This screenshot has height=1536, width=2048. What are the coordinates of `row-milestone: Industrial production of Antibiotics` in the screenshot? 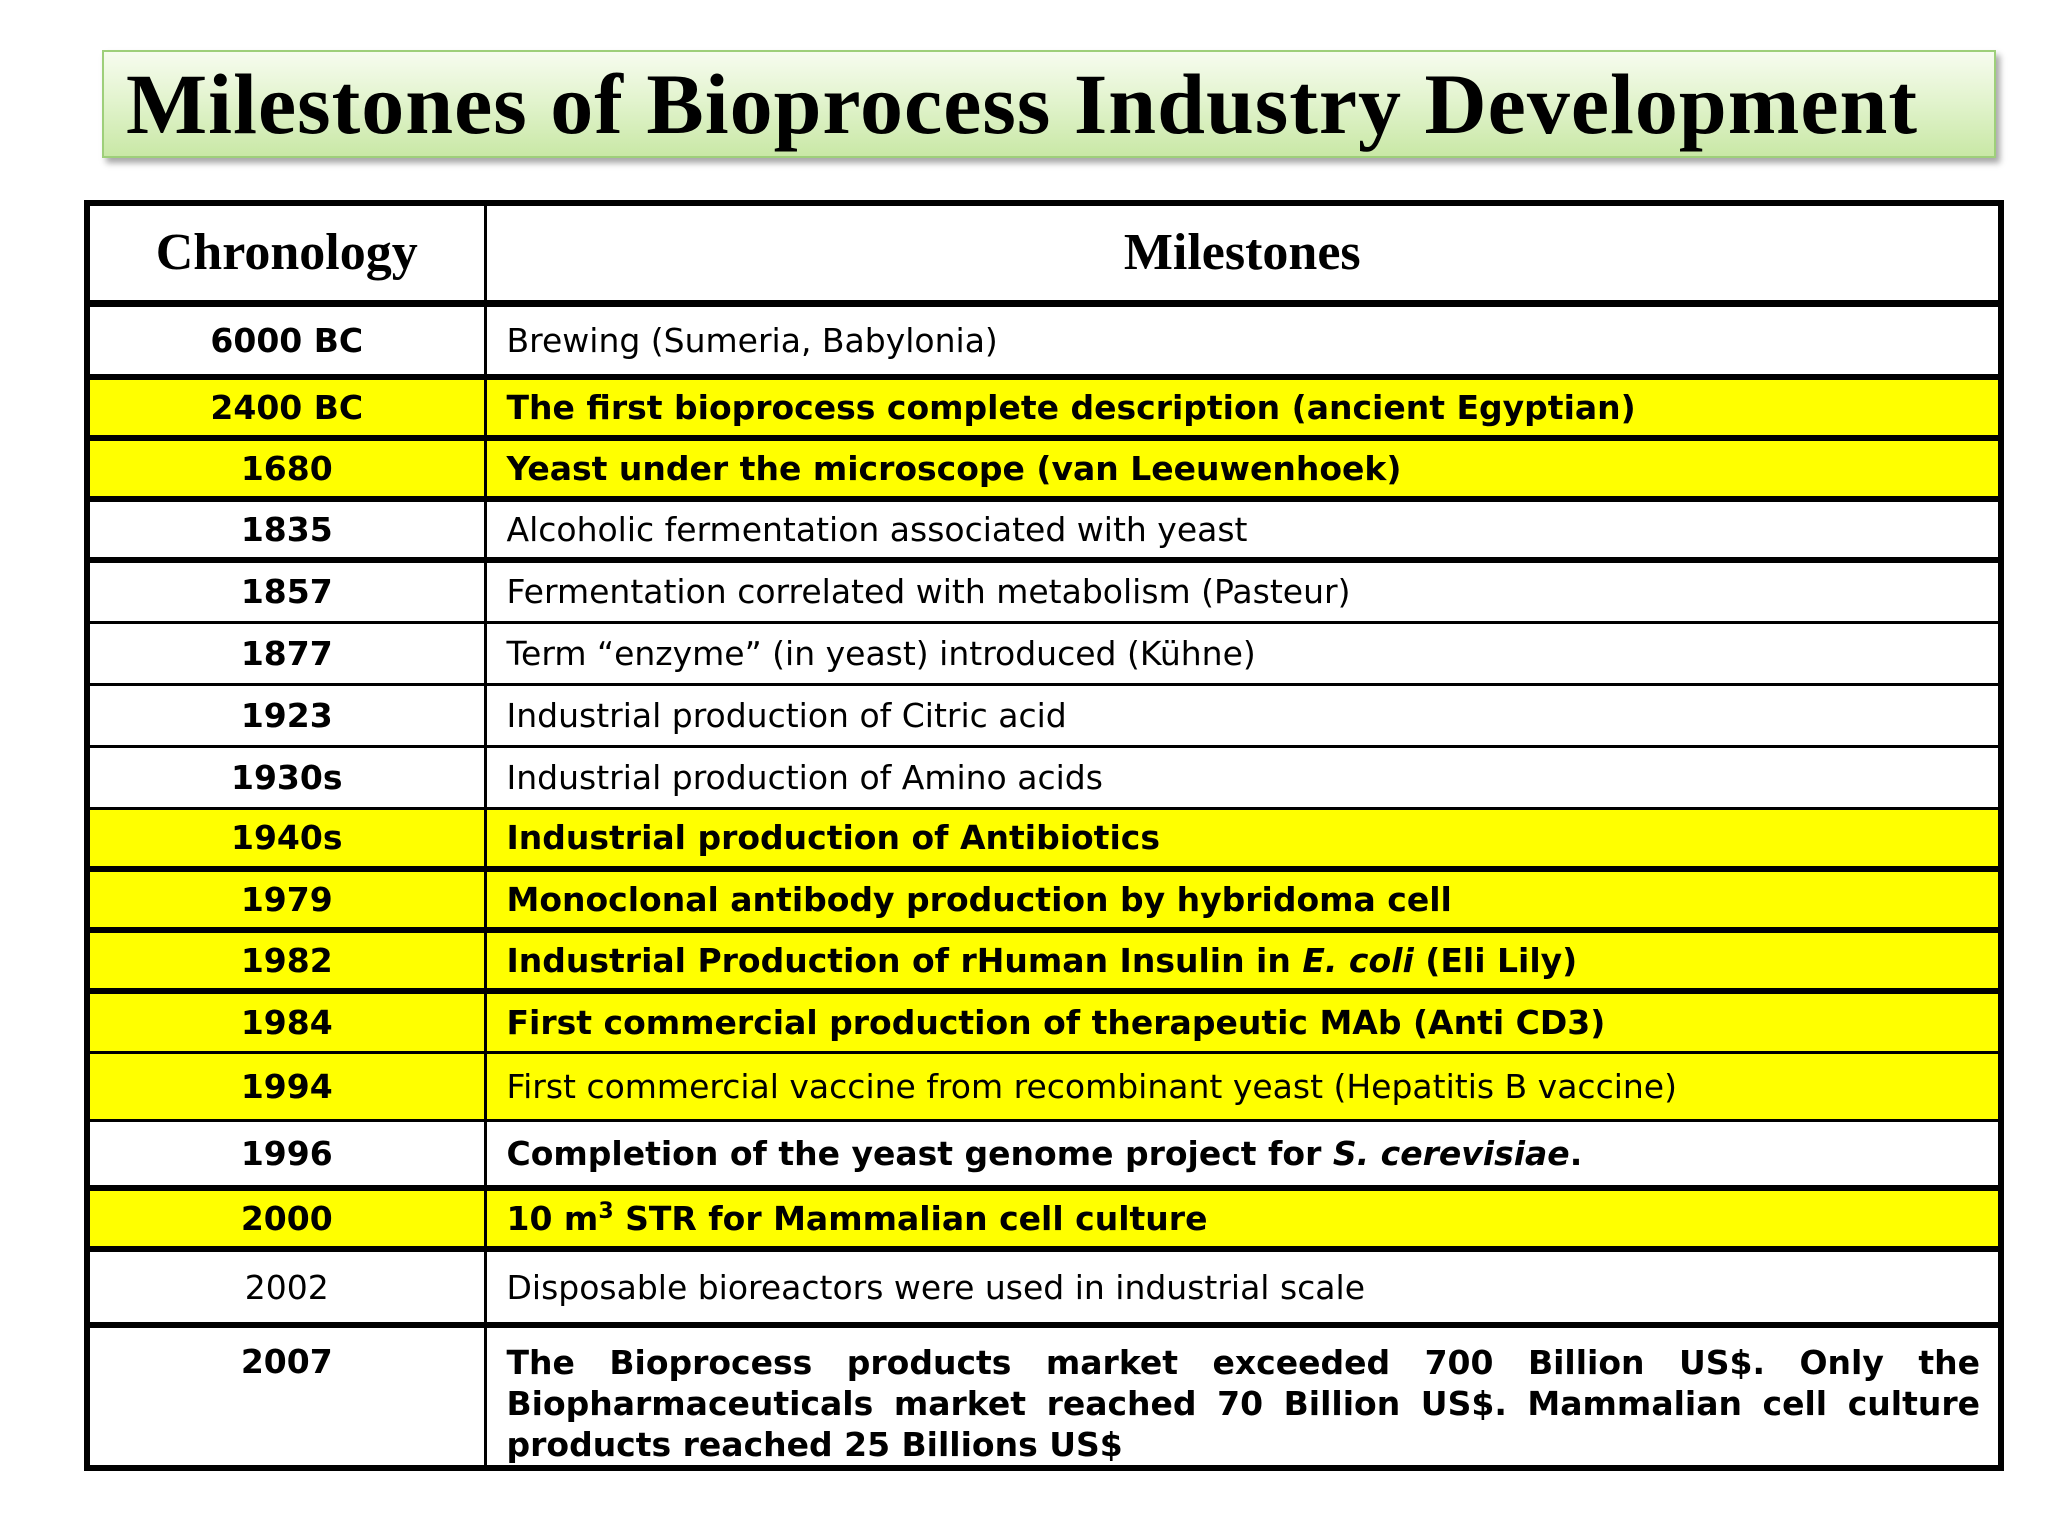 It's located at (1243, 839).